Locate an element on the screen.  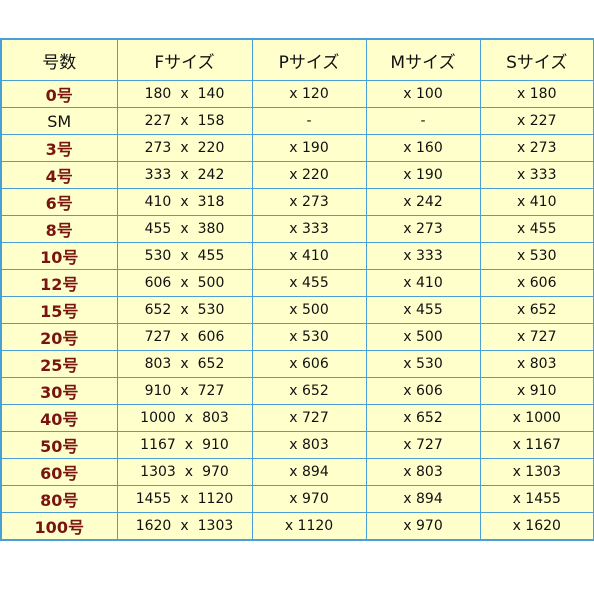
f-width-value: 803 is located at coordinates (158, 364).